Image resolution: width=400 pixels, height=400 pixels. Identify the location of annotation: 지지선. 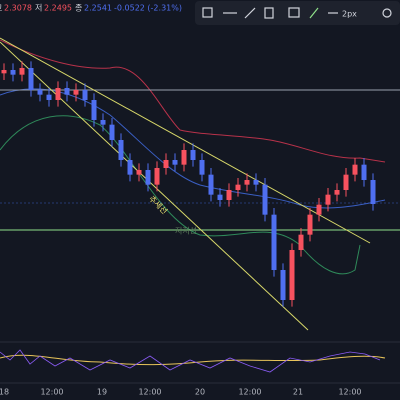
(186, 231).